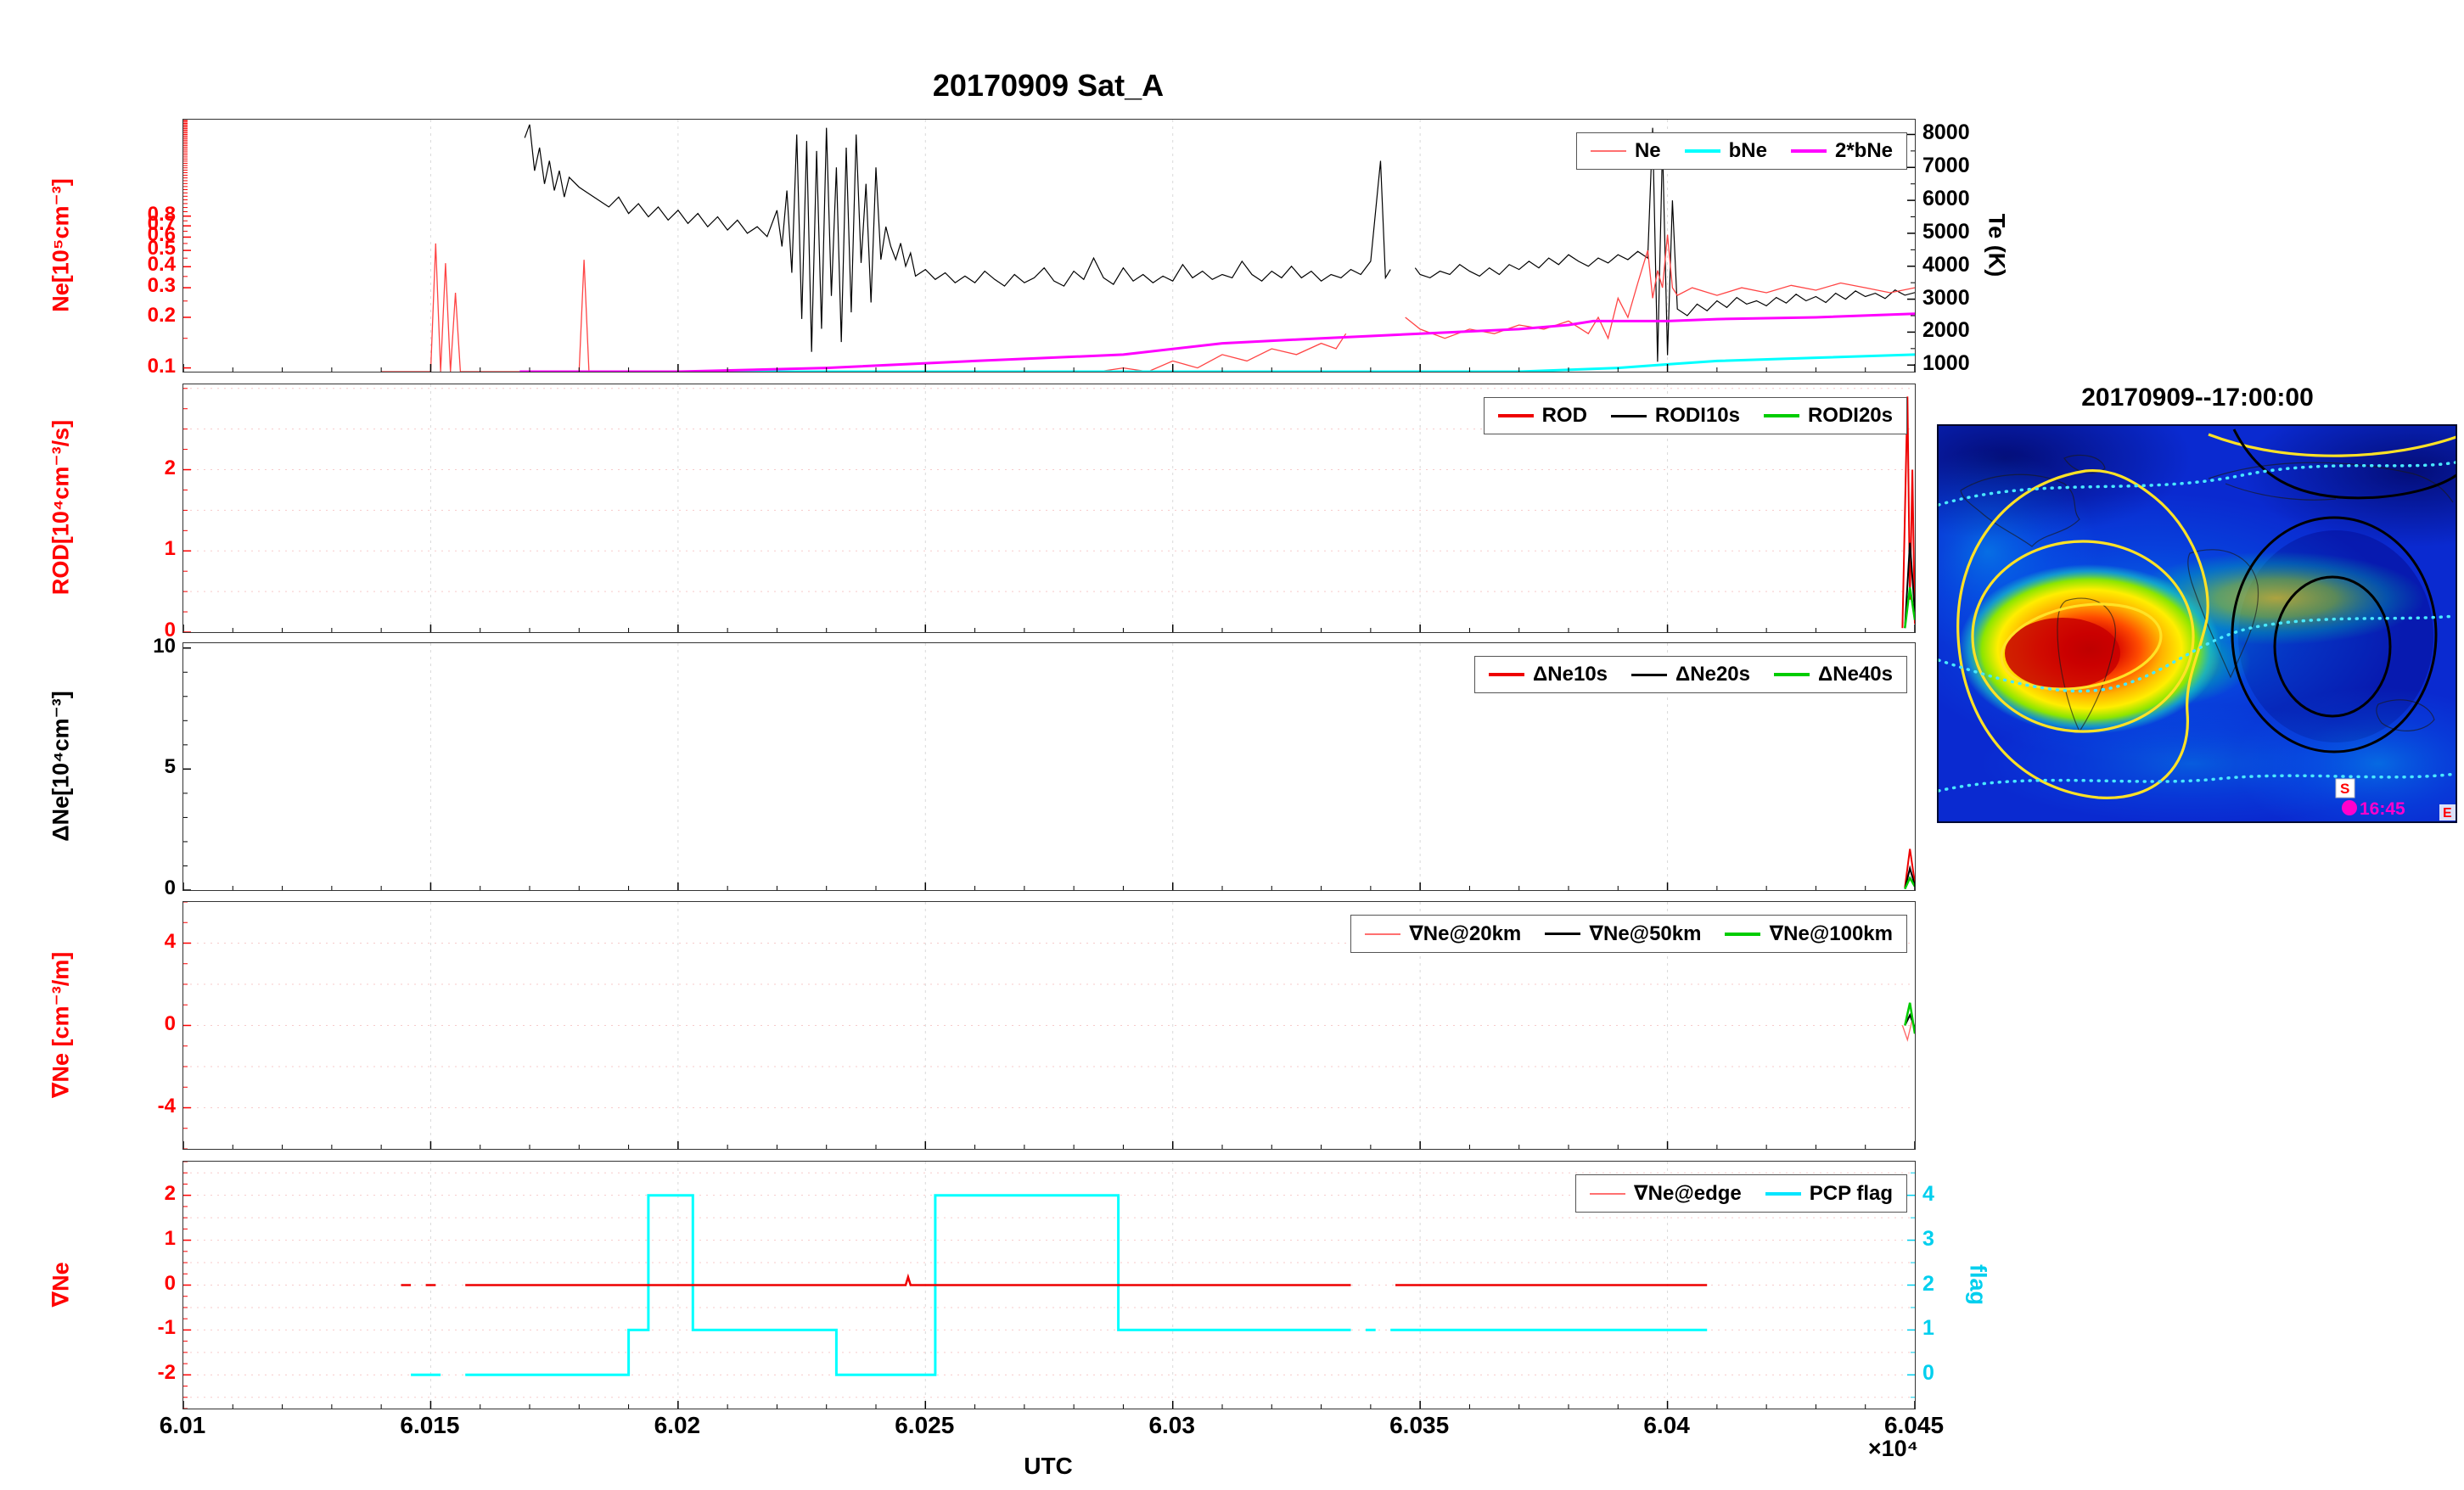 The width and height of the screenshot is (2464, 1490). Describe the element at coordinates (1946, 363) in the screenshot. I see `tick-label-right: 1000` at that location.